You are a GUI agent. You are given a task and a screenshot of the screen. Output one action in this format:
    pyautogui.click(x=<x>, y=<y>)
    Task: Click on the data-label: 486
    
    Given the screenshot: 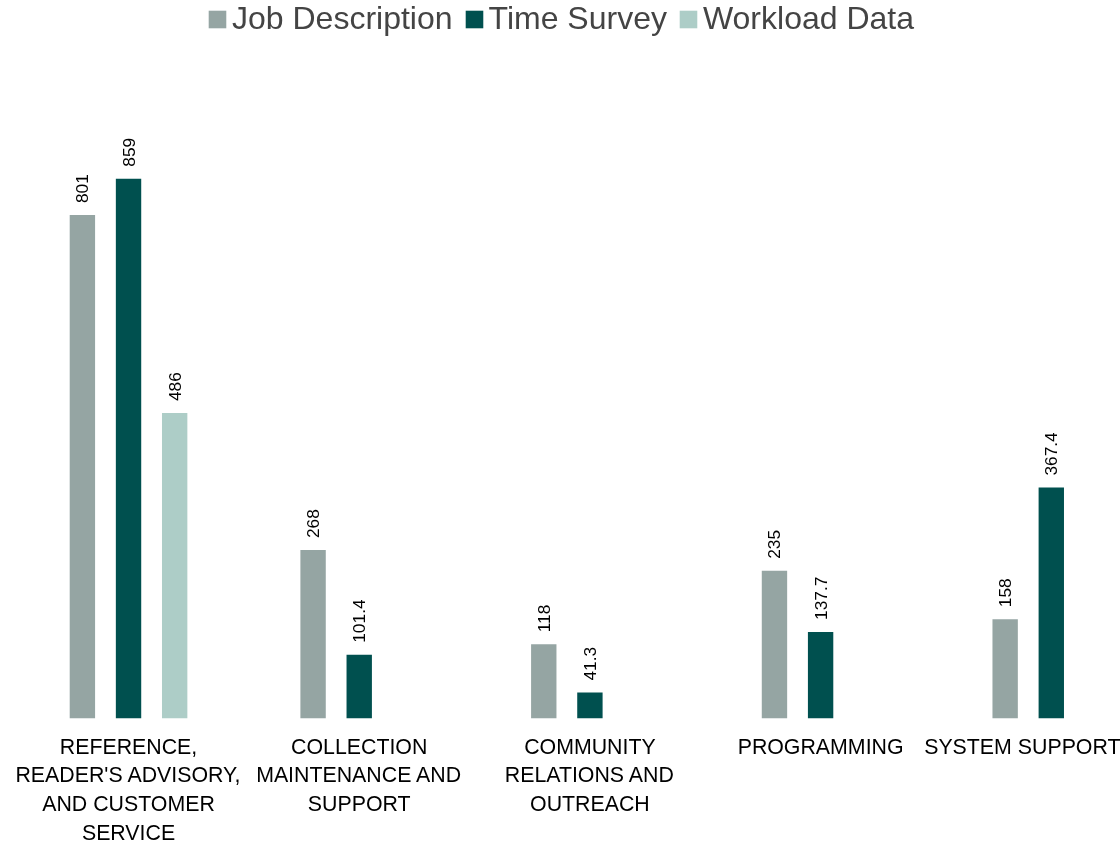 What is the action you would take?
    pyautogui.click(x=174, y=387)
    